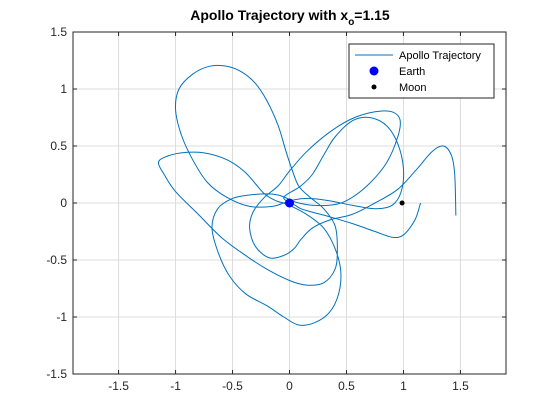 The image size is (560, 420). What do you see at coordinates (58, 146) in the screenshot?
I see `y-tick-label: 0.5` at bounding box center [58, 146].